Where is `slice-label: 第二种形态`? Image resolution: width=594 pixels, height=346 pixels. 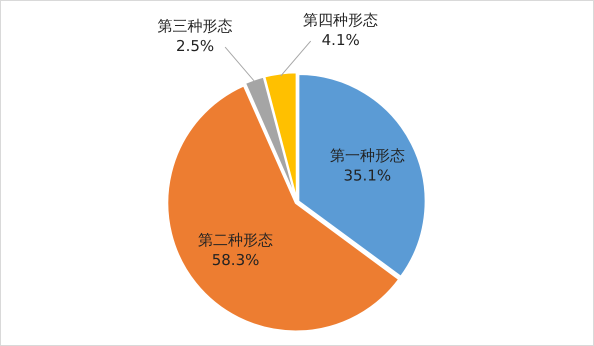 slice-label: 第二种形态 is located at coordinates (236, 240).